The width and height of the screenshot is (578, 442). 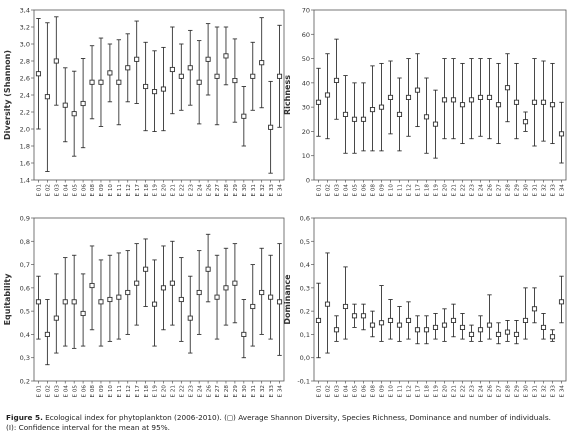 What do you see at coordinates (392, 391) in the screenshot?
I see `x-tick-label: E 10` at bounding box center [392, 391].